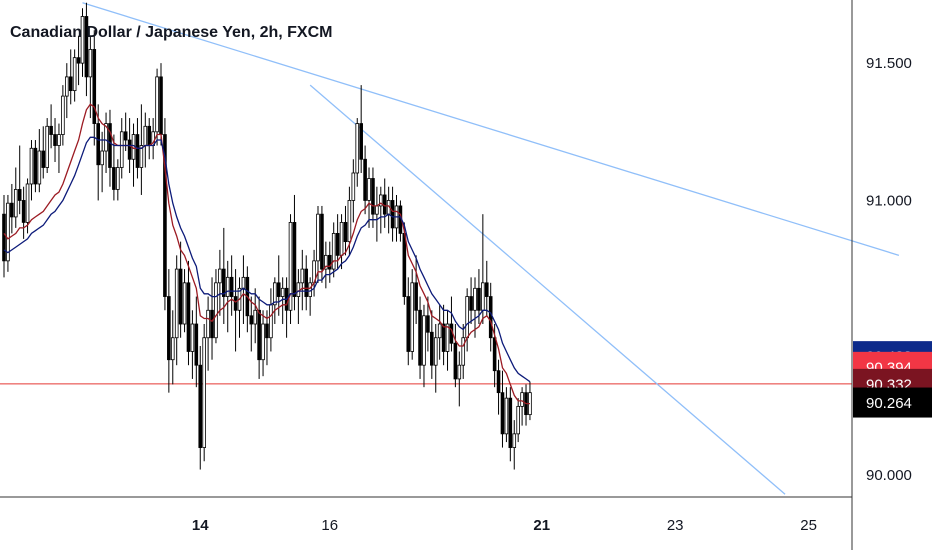  I want to click on time-axis: 14 16 21 23 25, so click(504, 525).